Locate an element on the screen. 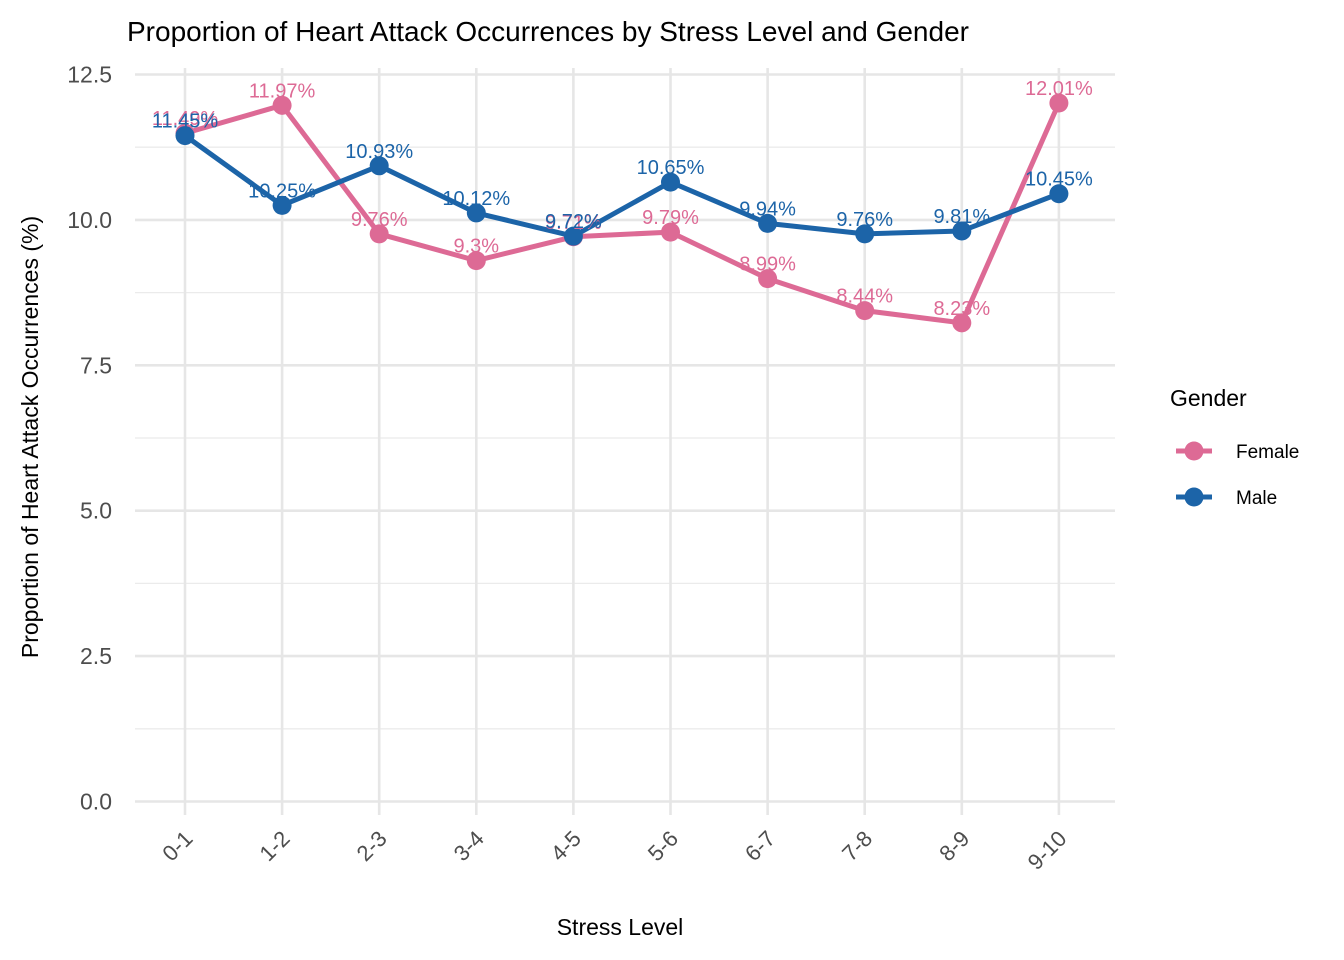 The height and width of the screenshot is (960, 1344). x-tick-label: 7-8 is located at coordinates (857, 846).